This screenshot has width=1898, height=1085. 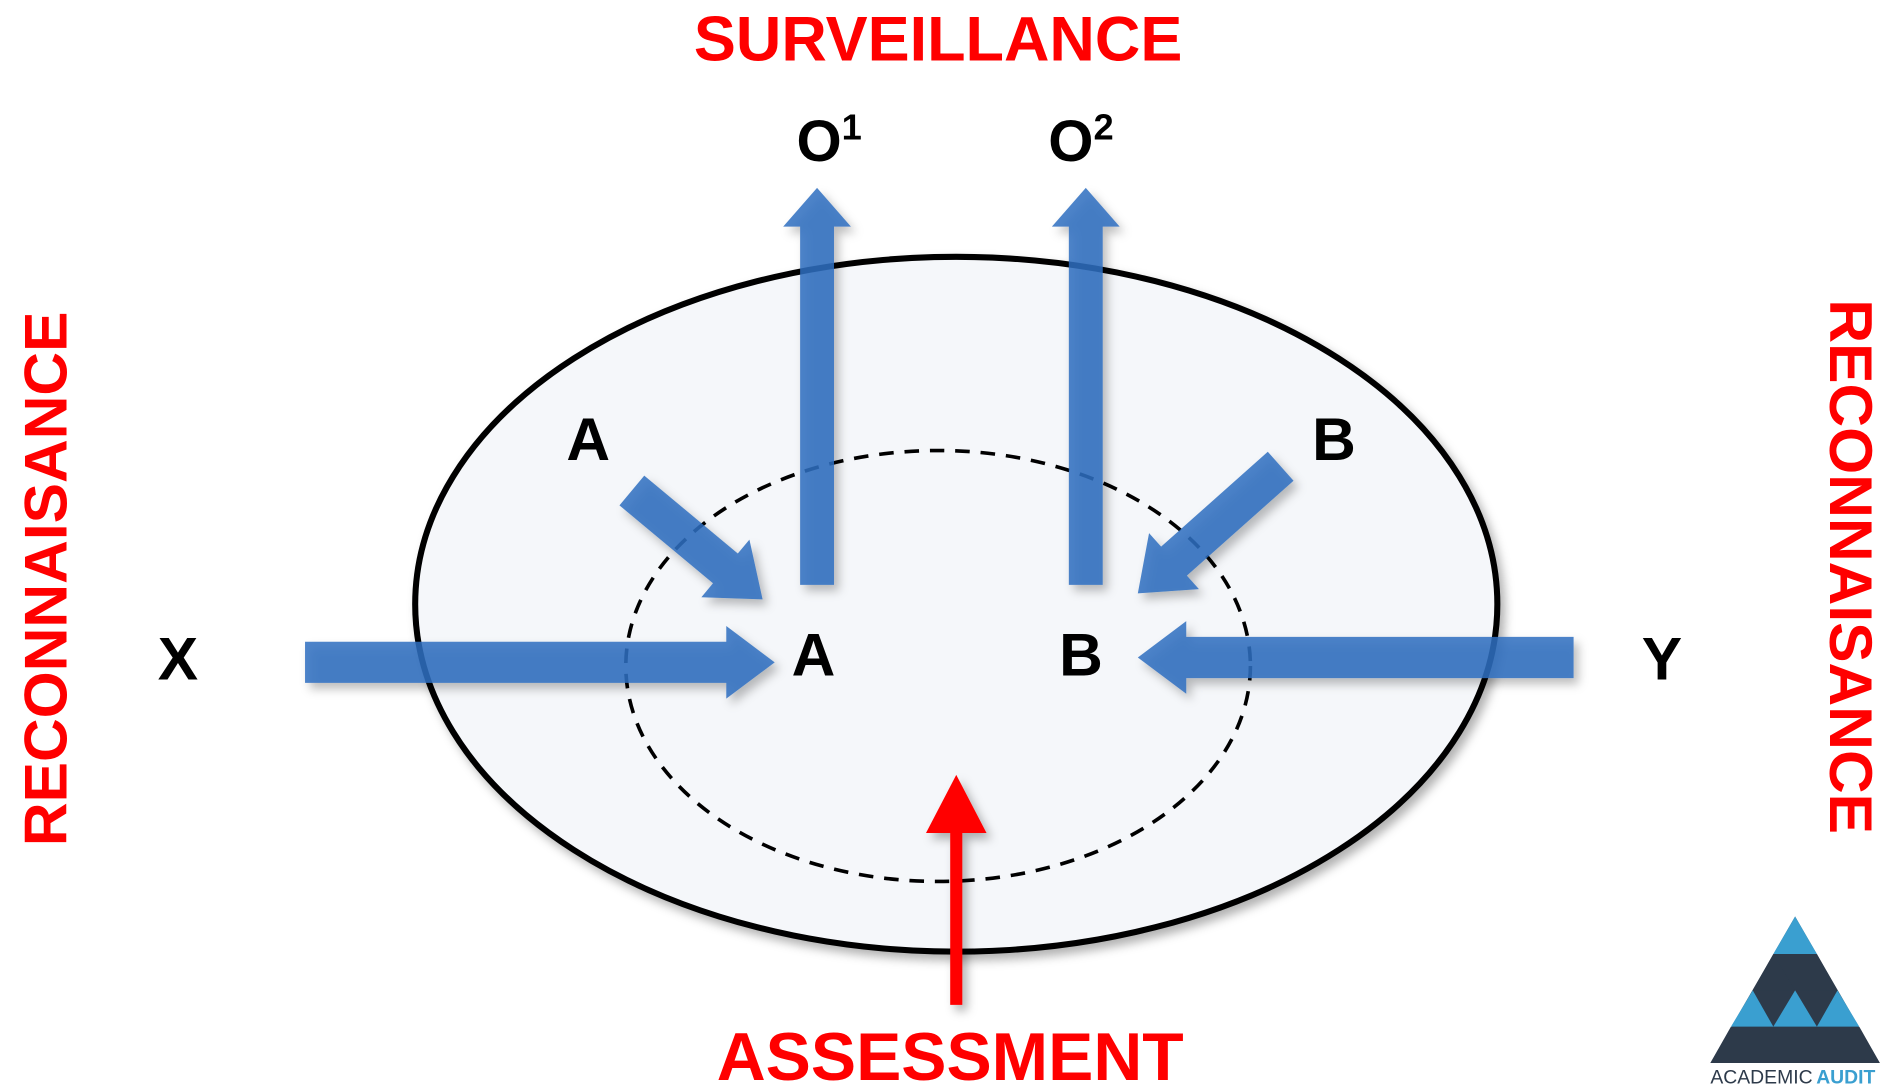 I want to click on logo-word: ACADEMIC, so click(x=1761, y=1076).